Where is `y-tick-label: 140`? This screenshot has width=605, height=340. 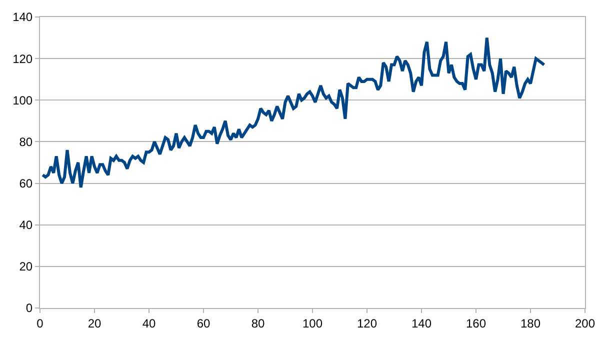
y-tick-label: 140 is located at coordinates (22, 17).